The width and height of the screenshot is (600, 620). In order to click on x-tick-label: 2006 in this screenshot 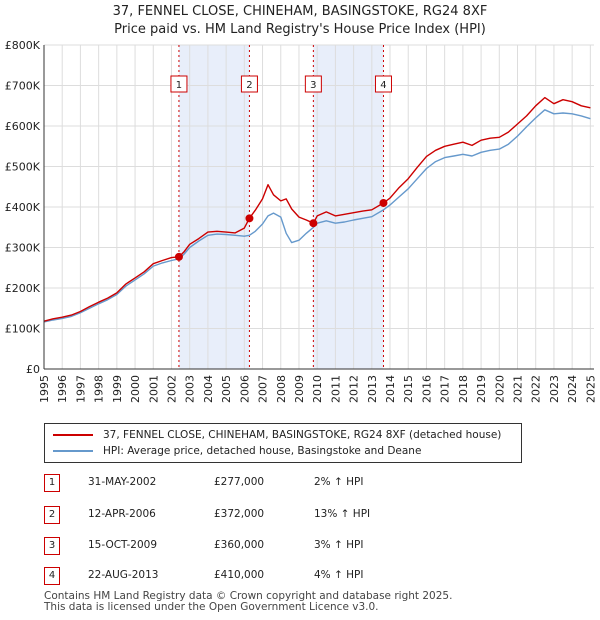, I will do `click(244, 389)`.